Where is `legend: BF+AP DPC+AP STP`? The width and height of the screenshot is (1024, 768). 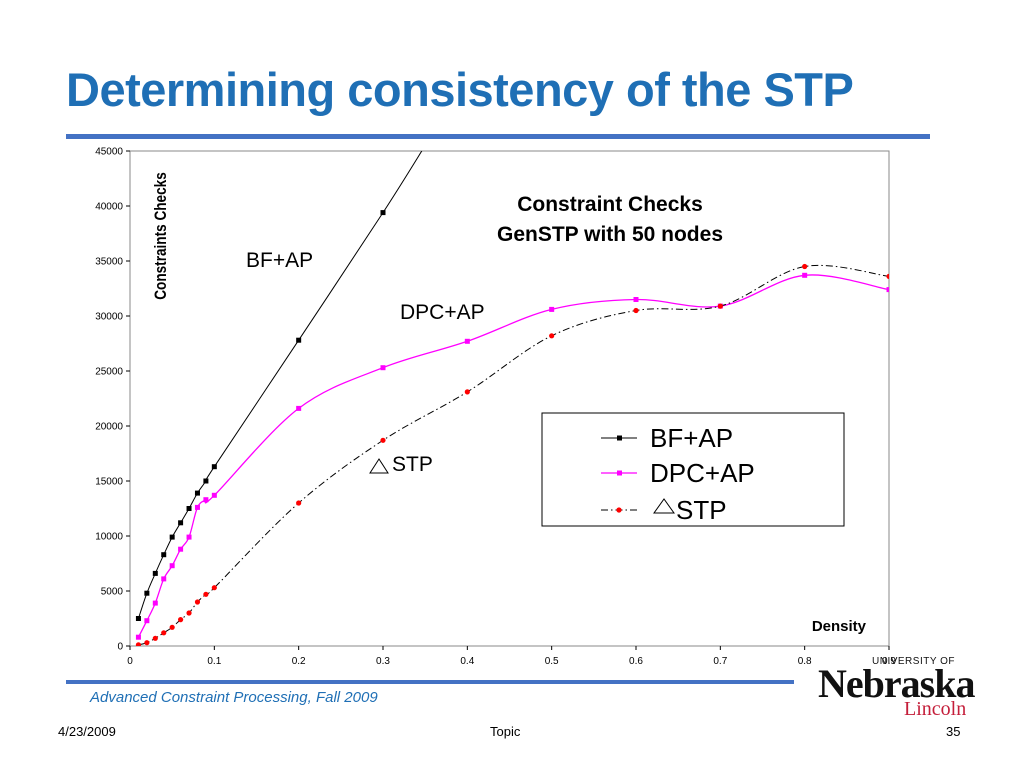
legend: BF+AP DPC+AP STP is located at coordinates (693, 469).